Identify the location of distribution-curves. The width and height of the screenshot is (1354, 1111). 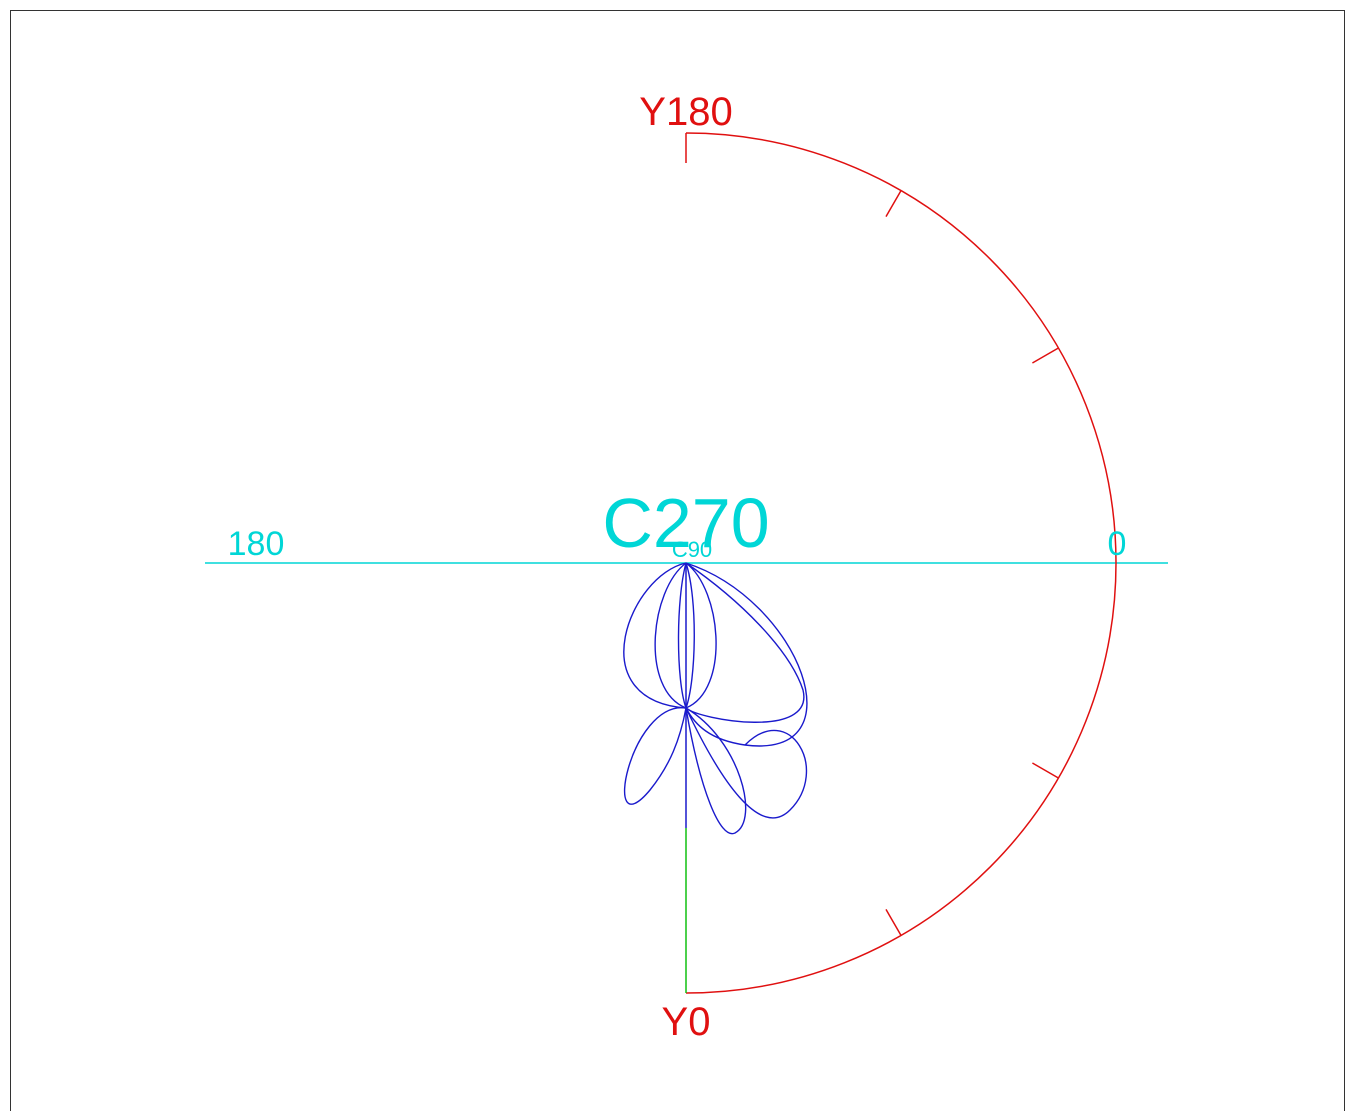
(715, 698).